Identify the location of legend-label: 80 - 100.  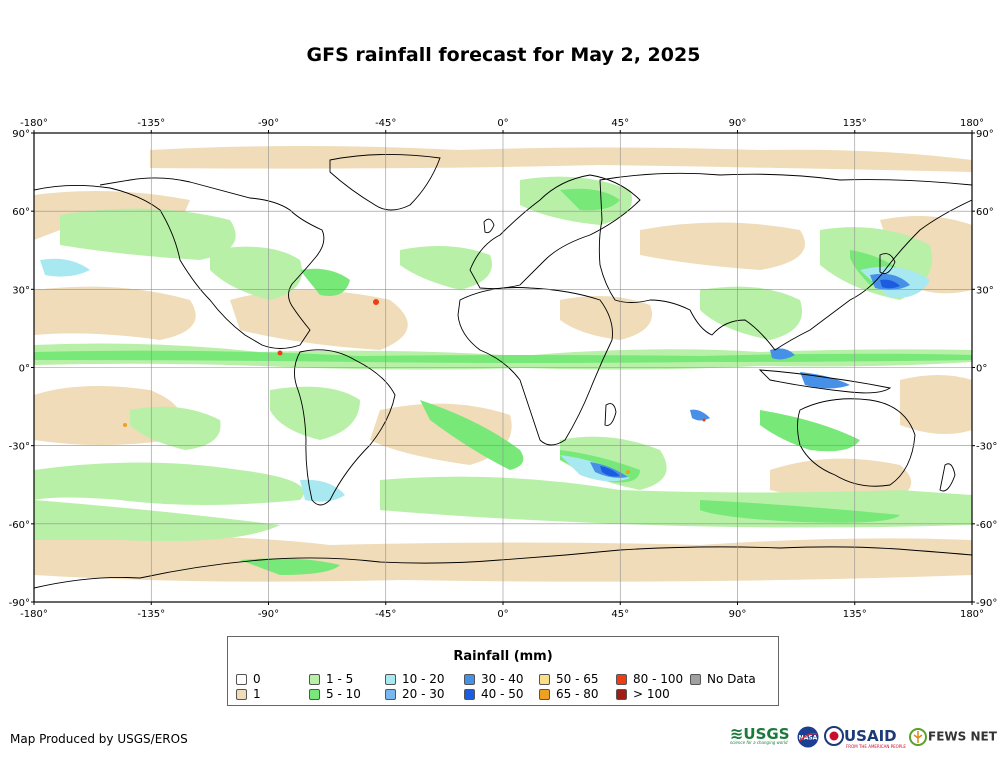
(658, 679).